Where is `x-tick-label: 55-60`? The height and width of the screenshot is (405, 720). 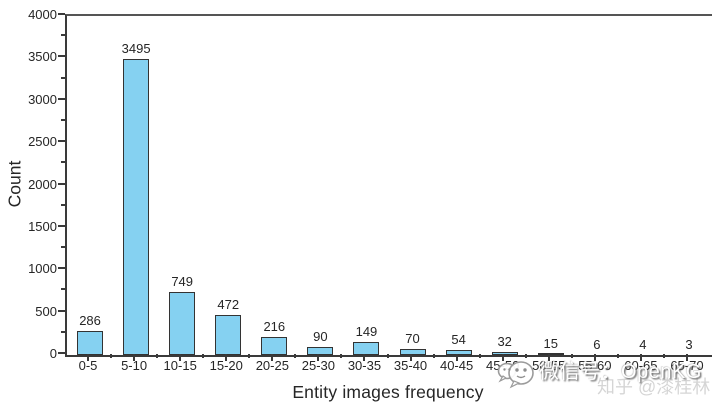 x-tick-label: 55-60 is located at coordinates (595, 365).